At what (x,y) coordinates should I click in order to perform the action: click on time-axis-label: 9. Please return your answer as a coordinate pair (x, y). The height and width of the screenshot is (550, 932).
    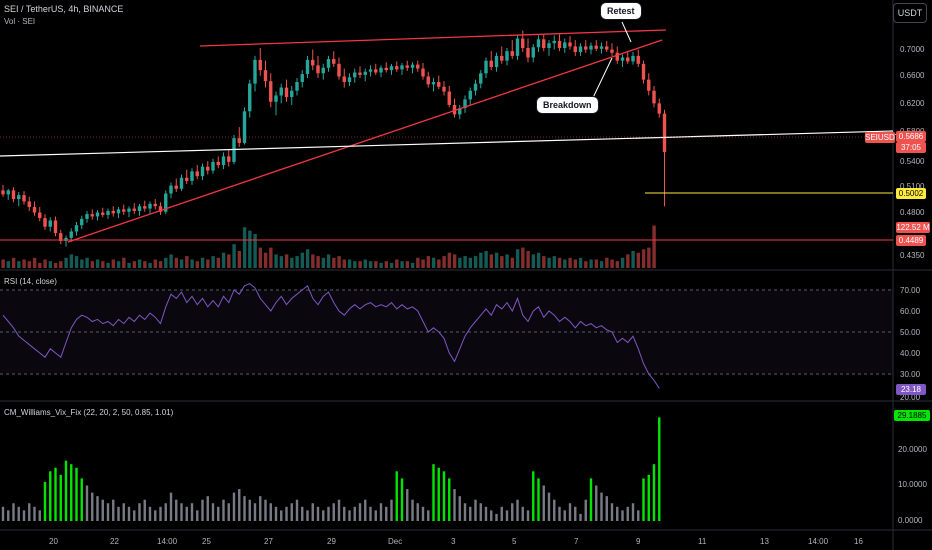
    Looking at the image, I should click on (638, 541).